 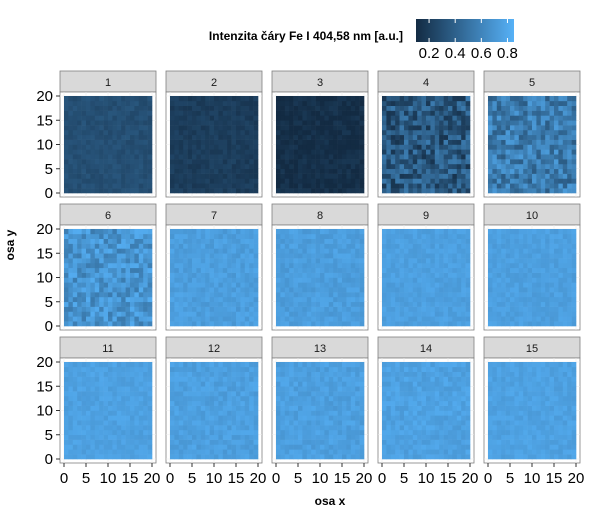 I want to click on facet-label: 7, so click(x=214, y=216).